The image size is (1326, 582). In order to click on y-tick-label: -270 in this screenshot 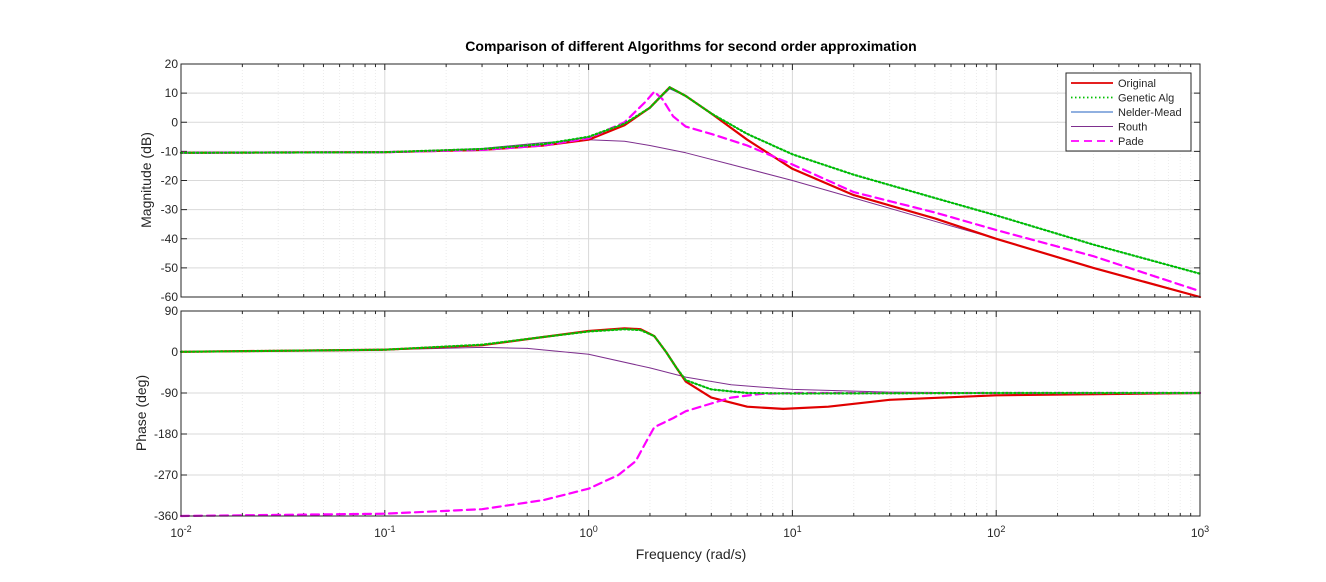, I will do `click(166, 475)`.